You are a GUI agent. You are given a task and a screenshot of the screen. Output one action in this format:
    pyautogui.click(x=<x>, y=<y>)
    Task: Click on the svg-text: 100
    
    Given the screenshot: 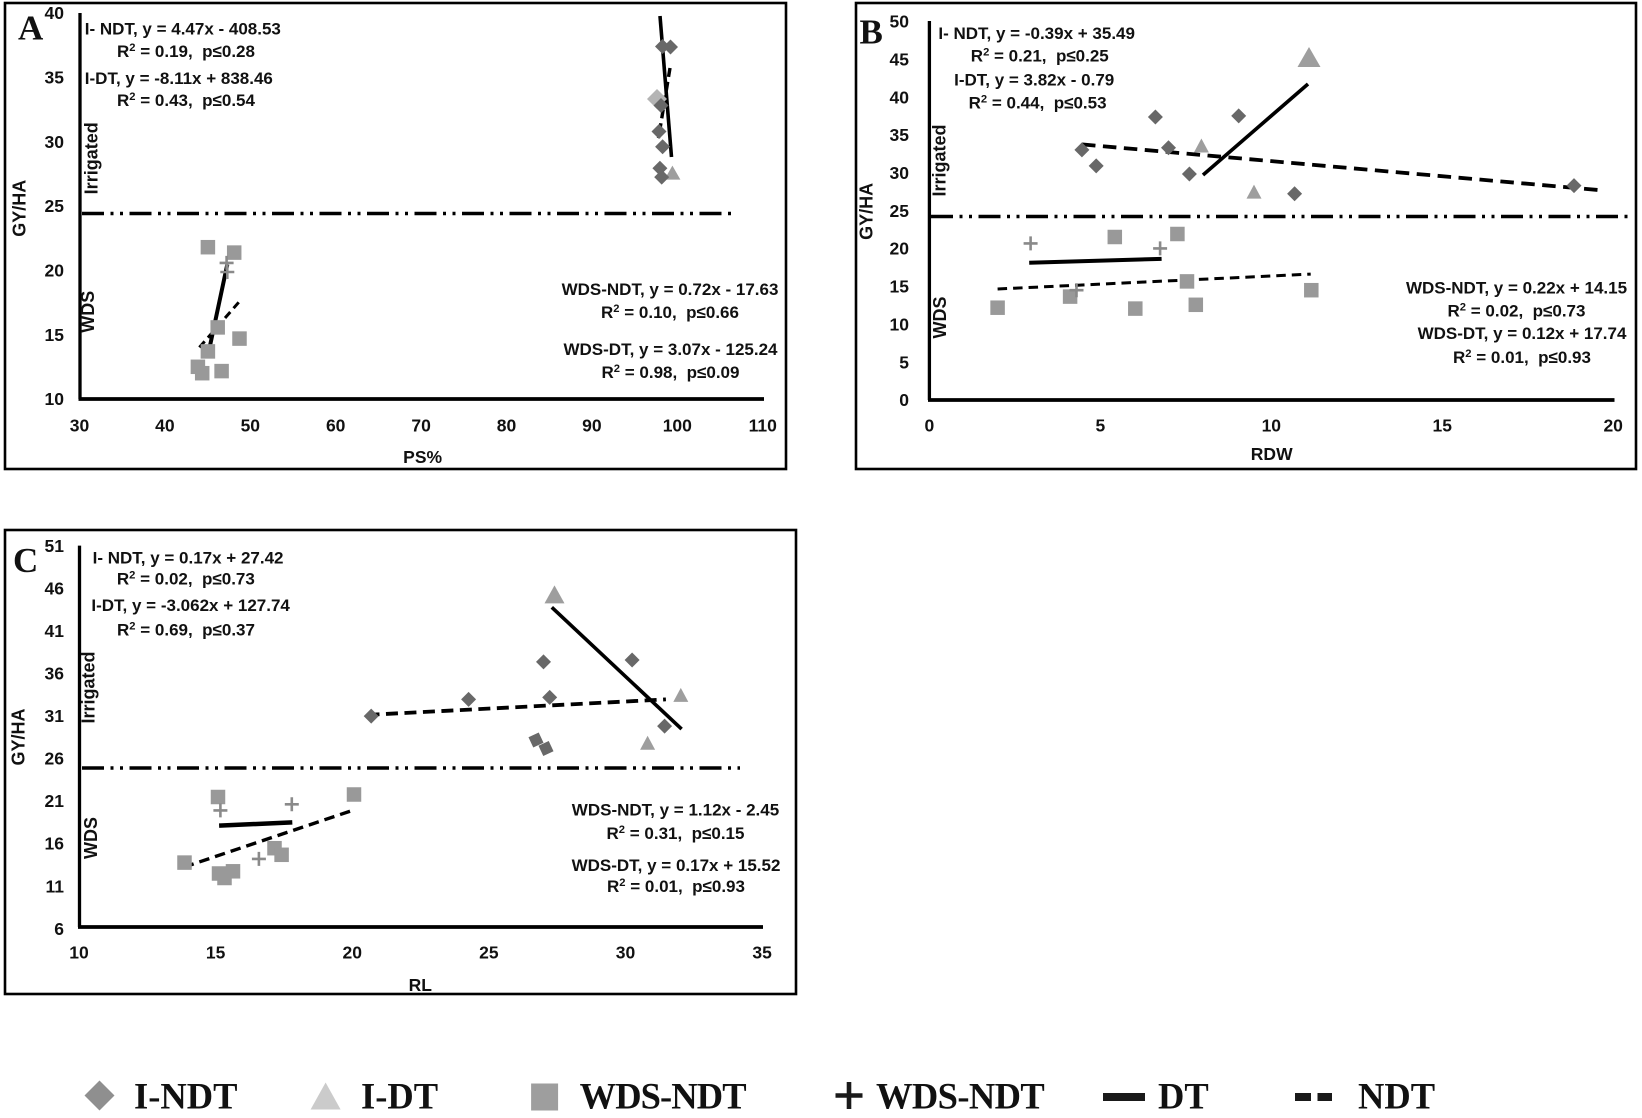 What is the action you would take?
    pyautogui.click(x=677, y=426)
    